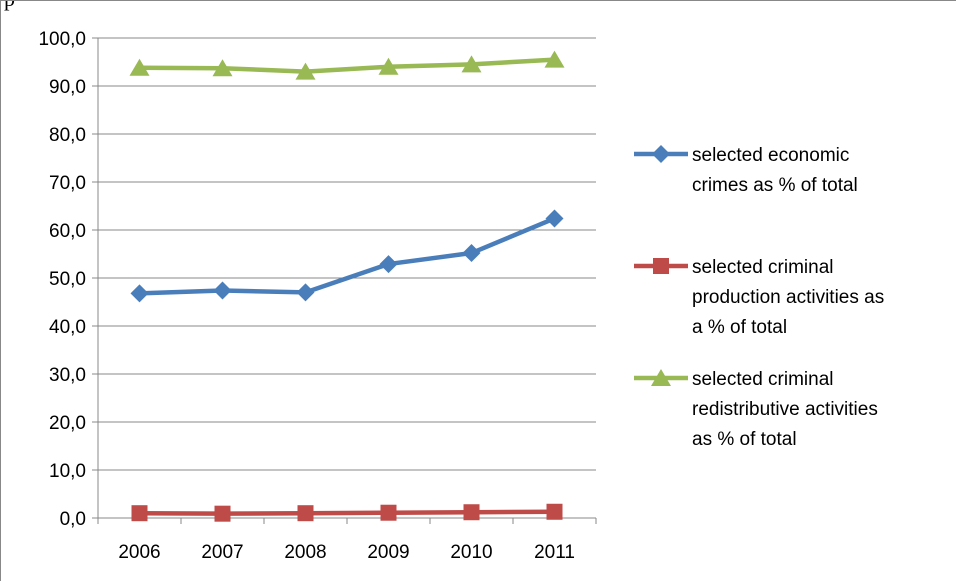 The width and height of the screenshot is (956, 581). Describe the element at coordinates (67, 183) in the screenshot. I see `y-tick-label: 70,0` at that location.